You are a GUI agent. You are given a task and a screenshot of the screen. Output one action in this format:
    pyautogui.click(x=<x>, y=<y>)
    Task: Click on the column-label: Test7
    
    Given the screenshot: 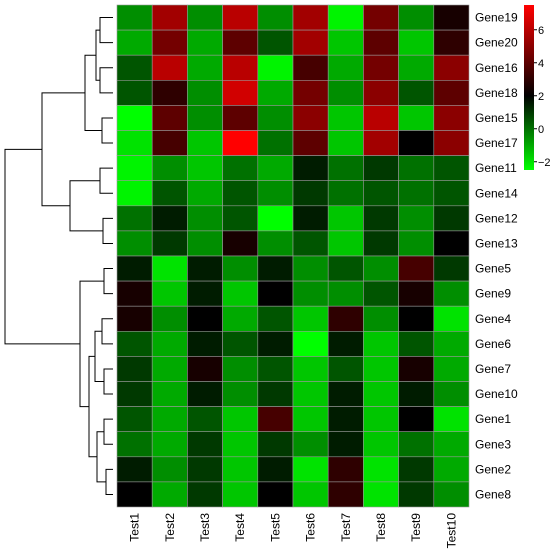 What is the action you would take?
    pyautogui.click(x=346, y=527)
    